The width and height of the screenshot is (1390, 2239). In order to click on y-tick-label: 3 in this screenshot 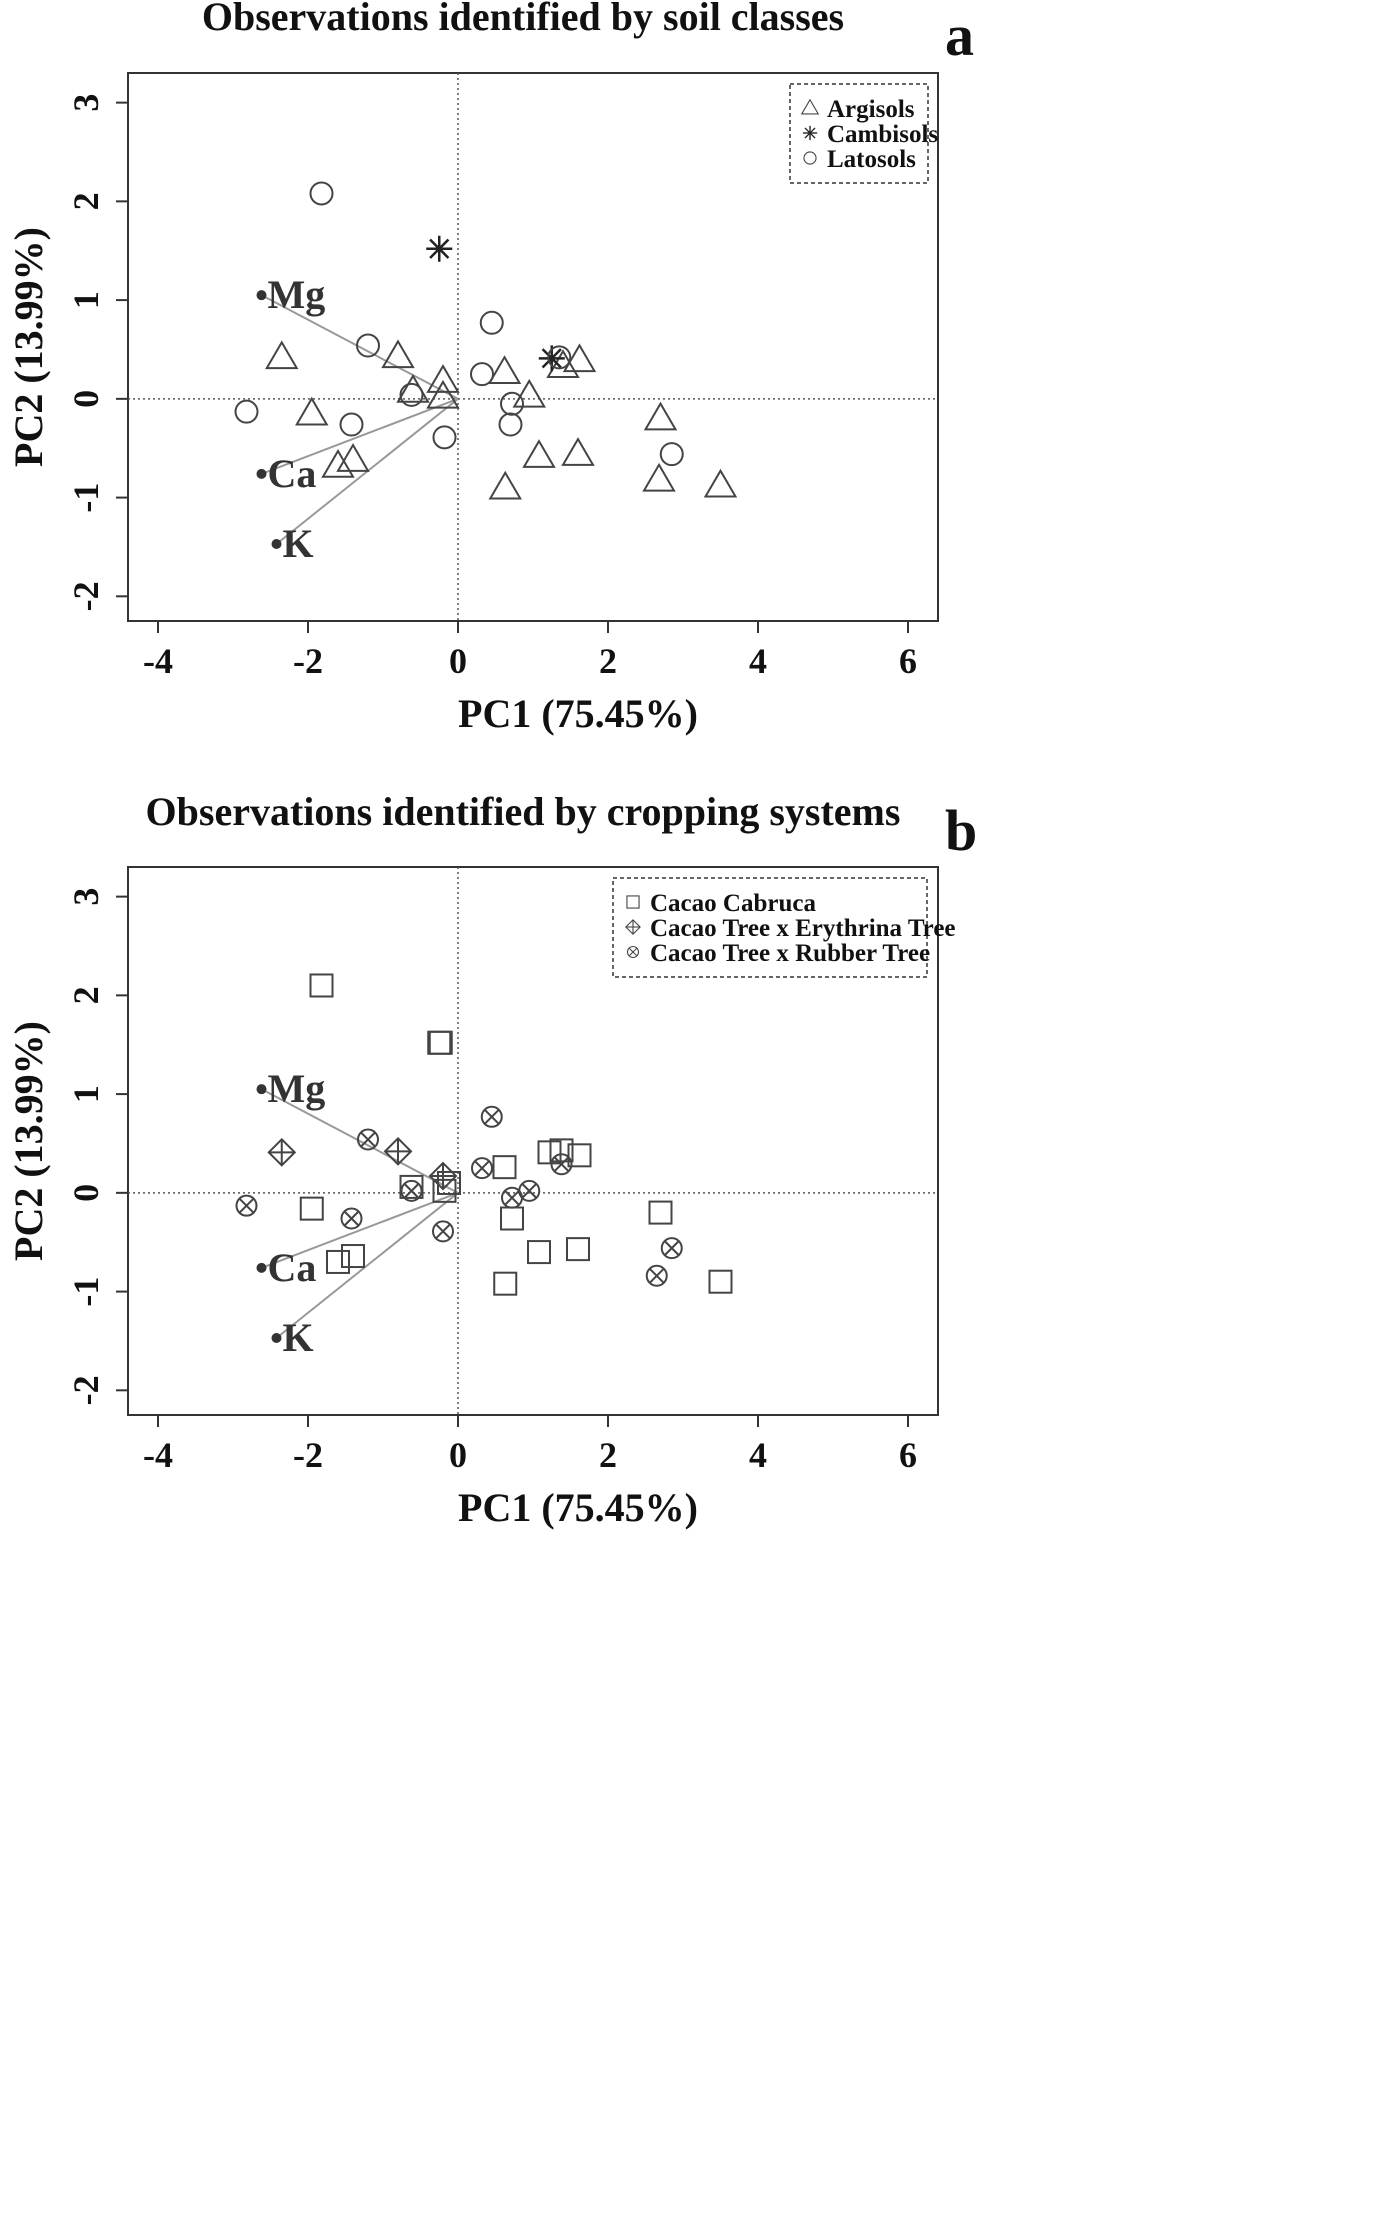, I will do `click(86, 897)`.